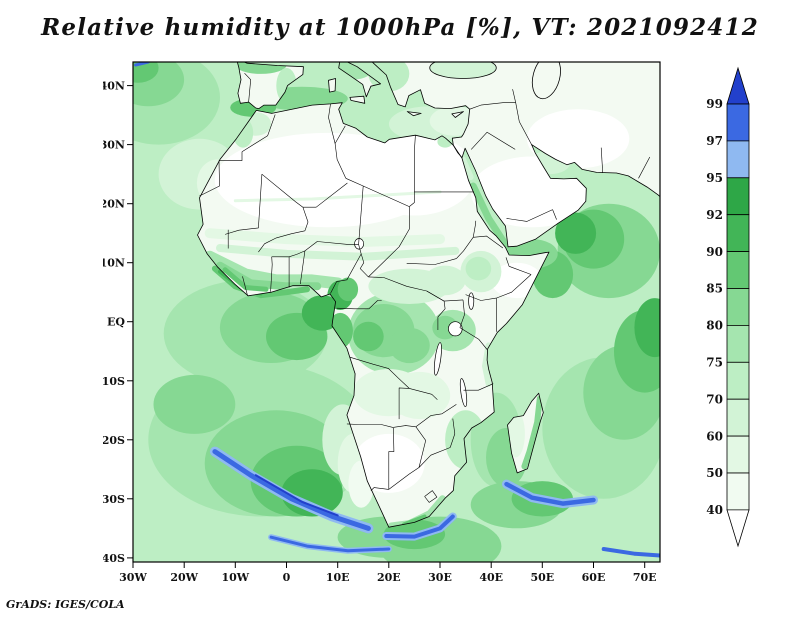 The width and height of the screenshot is (800, 618). What do you see at coordinates (714, 363) in the screenshot?
I see `colorbar-level-label: 75` at bounding box center [714, 363].